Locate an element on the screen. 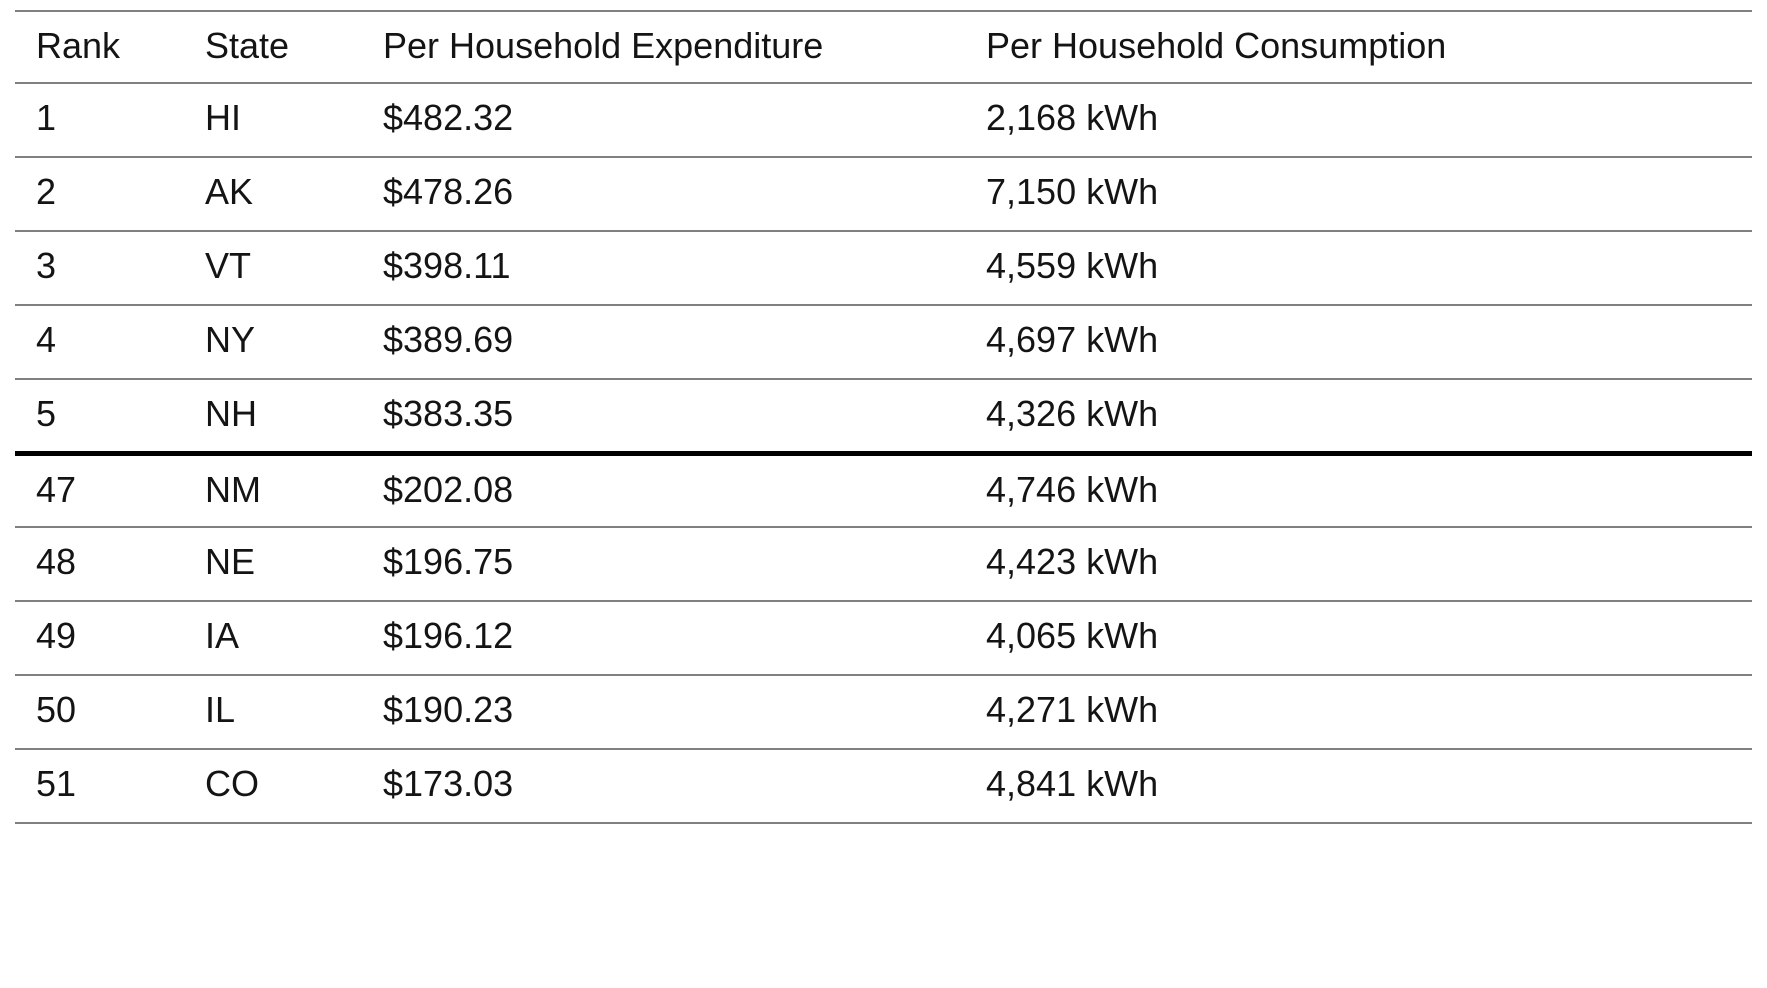 The image size is (1767, 988). cell-expenditure: $196.75 is located at coordinates (448, 561).